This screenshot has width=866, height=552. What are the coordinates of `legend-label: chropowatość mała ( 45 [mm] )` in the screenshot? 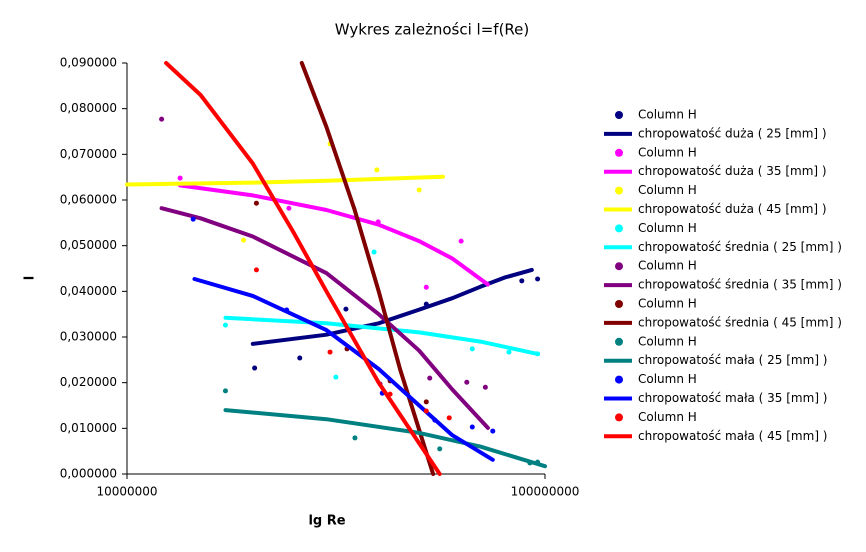 It's located at (733, 436).